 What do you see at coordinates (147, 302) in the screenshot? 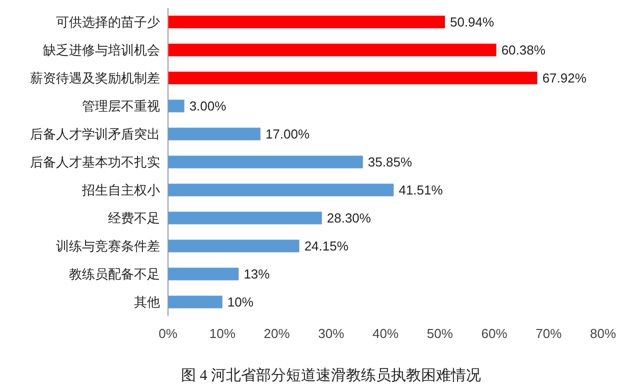
I see `y-tick-label: 其他` at bounding box center [147, 302].